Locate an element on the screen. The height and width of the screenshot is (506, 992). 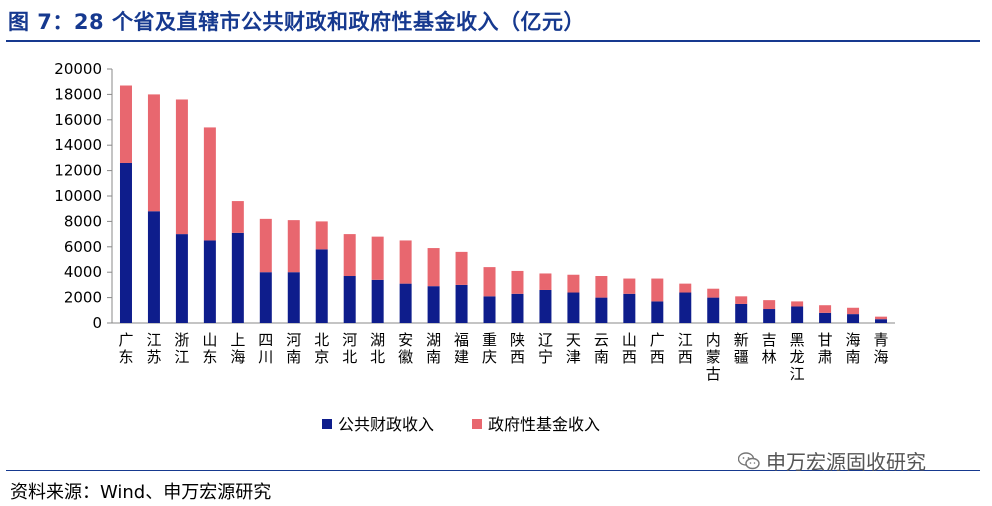
x-category-label: 北京 is located at coordinates (321, 348).